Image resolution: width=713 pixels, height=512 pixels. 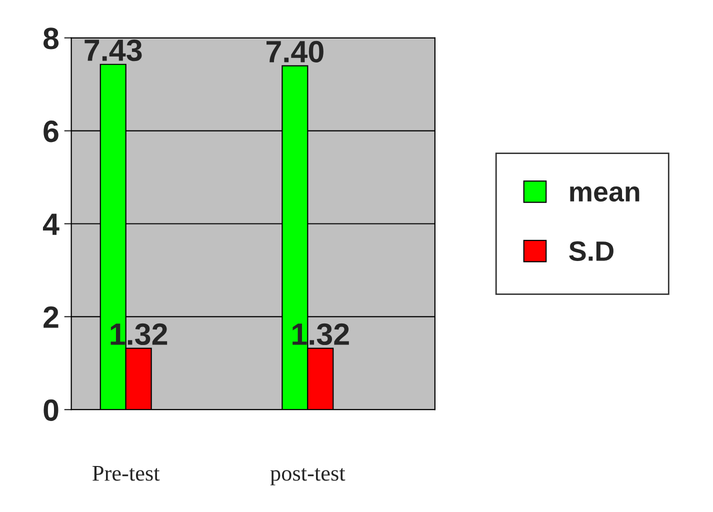 I want to click on legend-label: S.D, so click(x=591, y=251).